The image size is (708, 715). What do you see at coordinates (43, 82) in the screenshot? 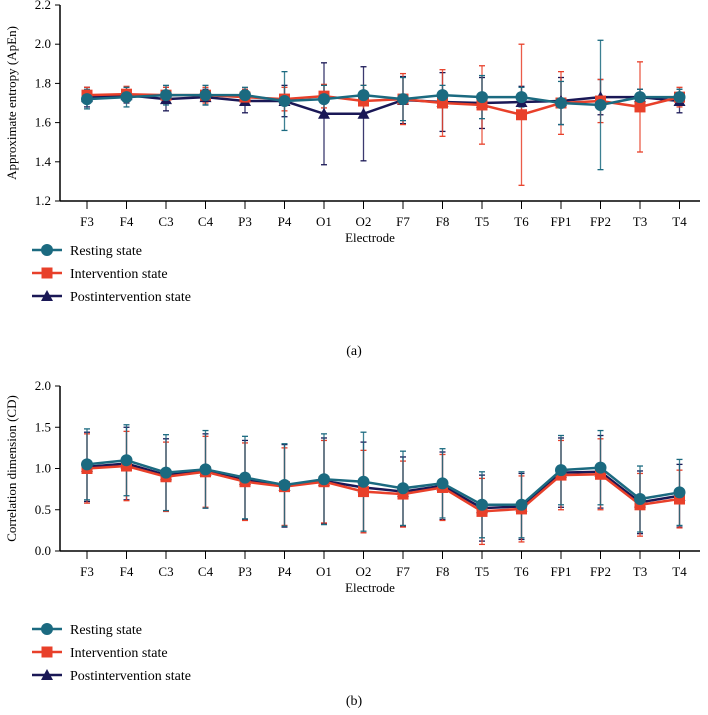
I see `y-tick-label: 1.8` at bounding box center [43, 82].